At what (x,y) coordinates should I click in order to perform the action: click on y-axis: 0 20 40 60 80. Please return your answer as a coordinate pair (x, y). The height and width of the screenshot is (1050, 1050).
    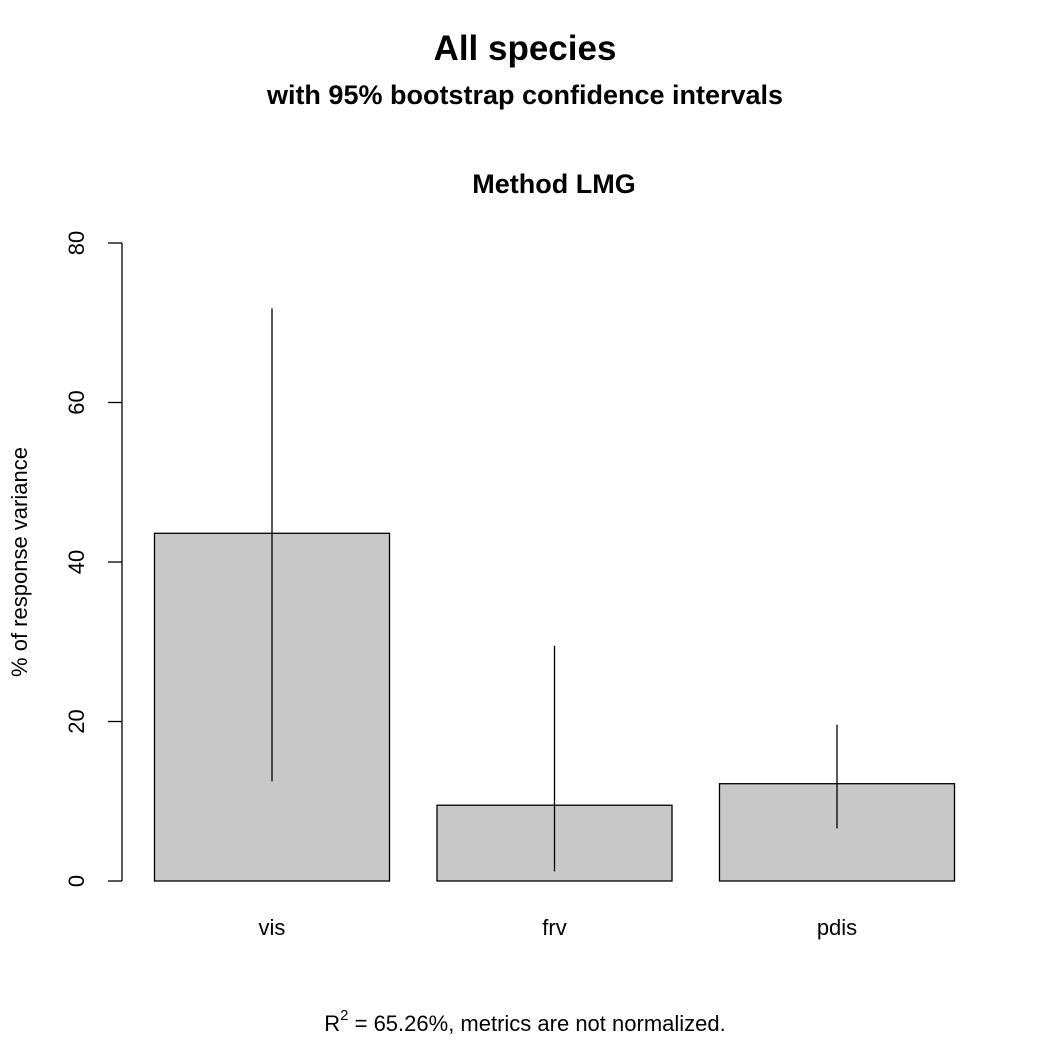
    Looking at the image, I should click on (93, 559).